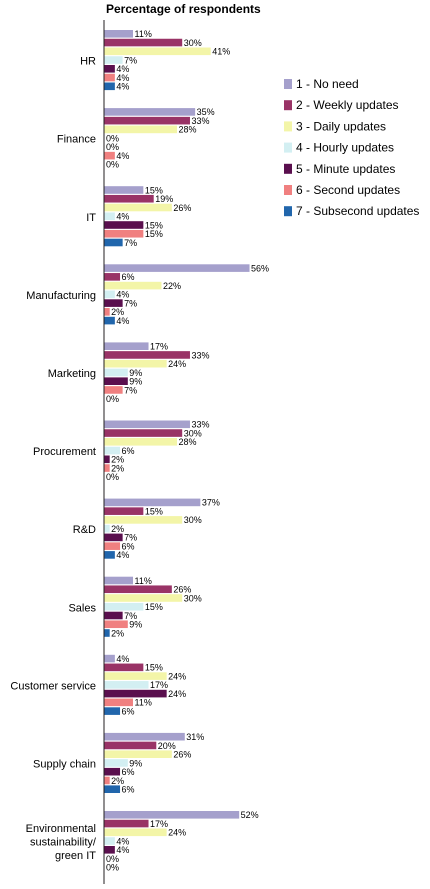 Image resolution: width=430 pixels, height=889 pixels. I want to click on chart-title: Percentage of respondents, so click(183, 9).